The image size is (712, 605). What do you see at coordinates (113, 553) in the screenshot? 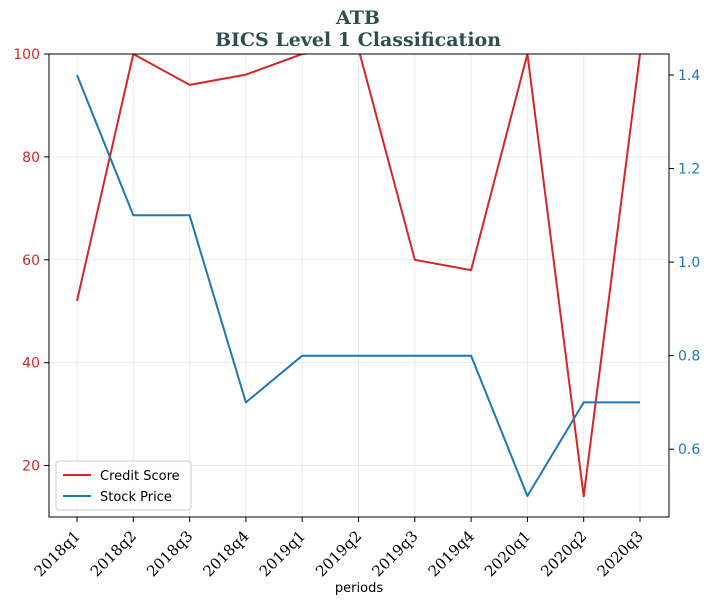
I see `x-tick-label: 2018q2` at bounding box center [113, 553].